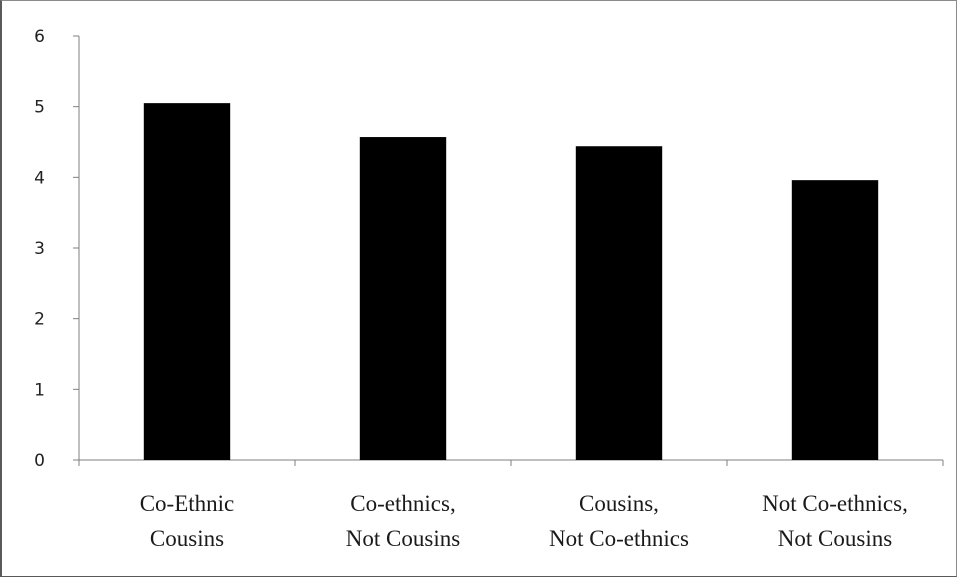  Describe the element at coordinates (39, 390) in the screenshot. I see `y-tick-label: 1` at that location.